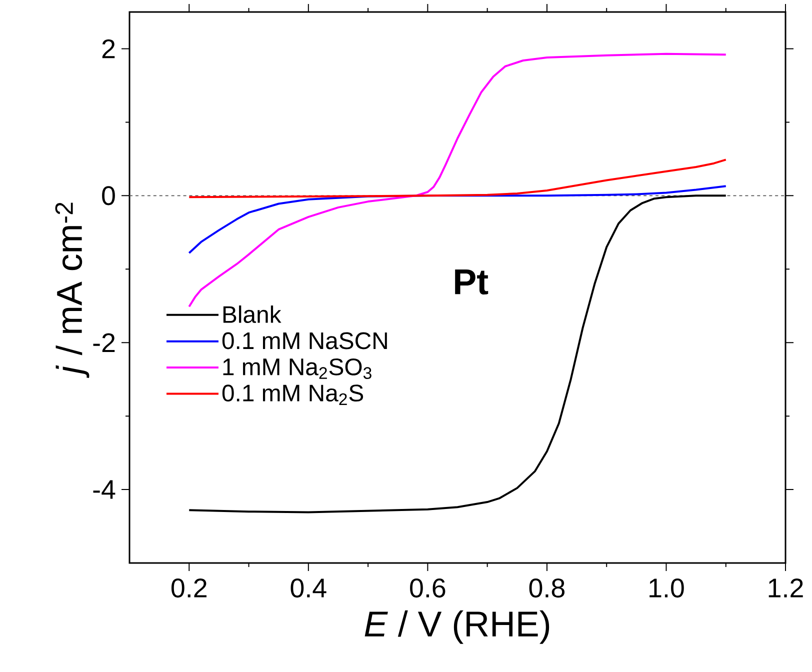 The height and width of the screenshot is (672, 812). Describe the element at coordinates (428, 588) in the screenshot. I see `x-tick-label: 0.6` at that location.